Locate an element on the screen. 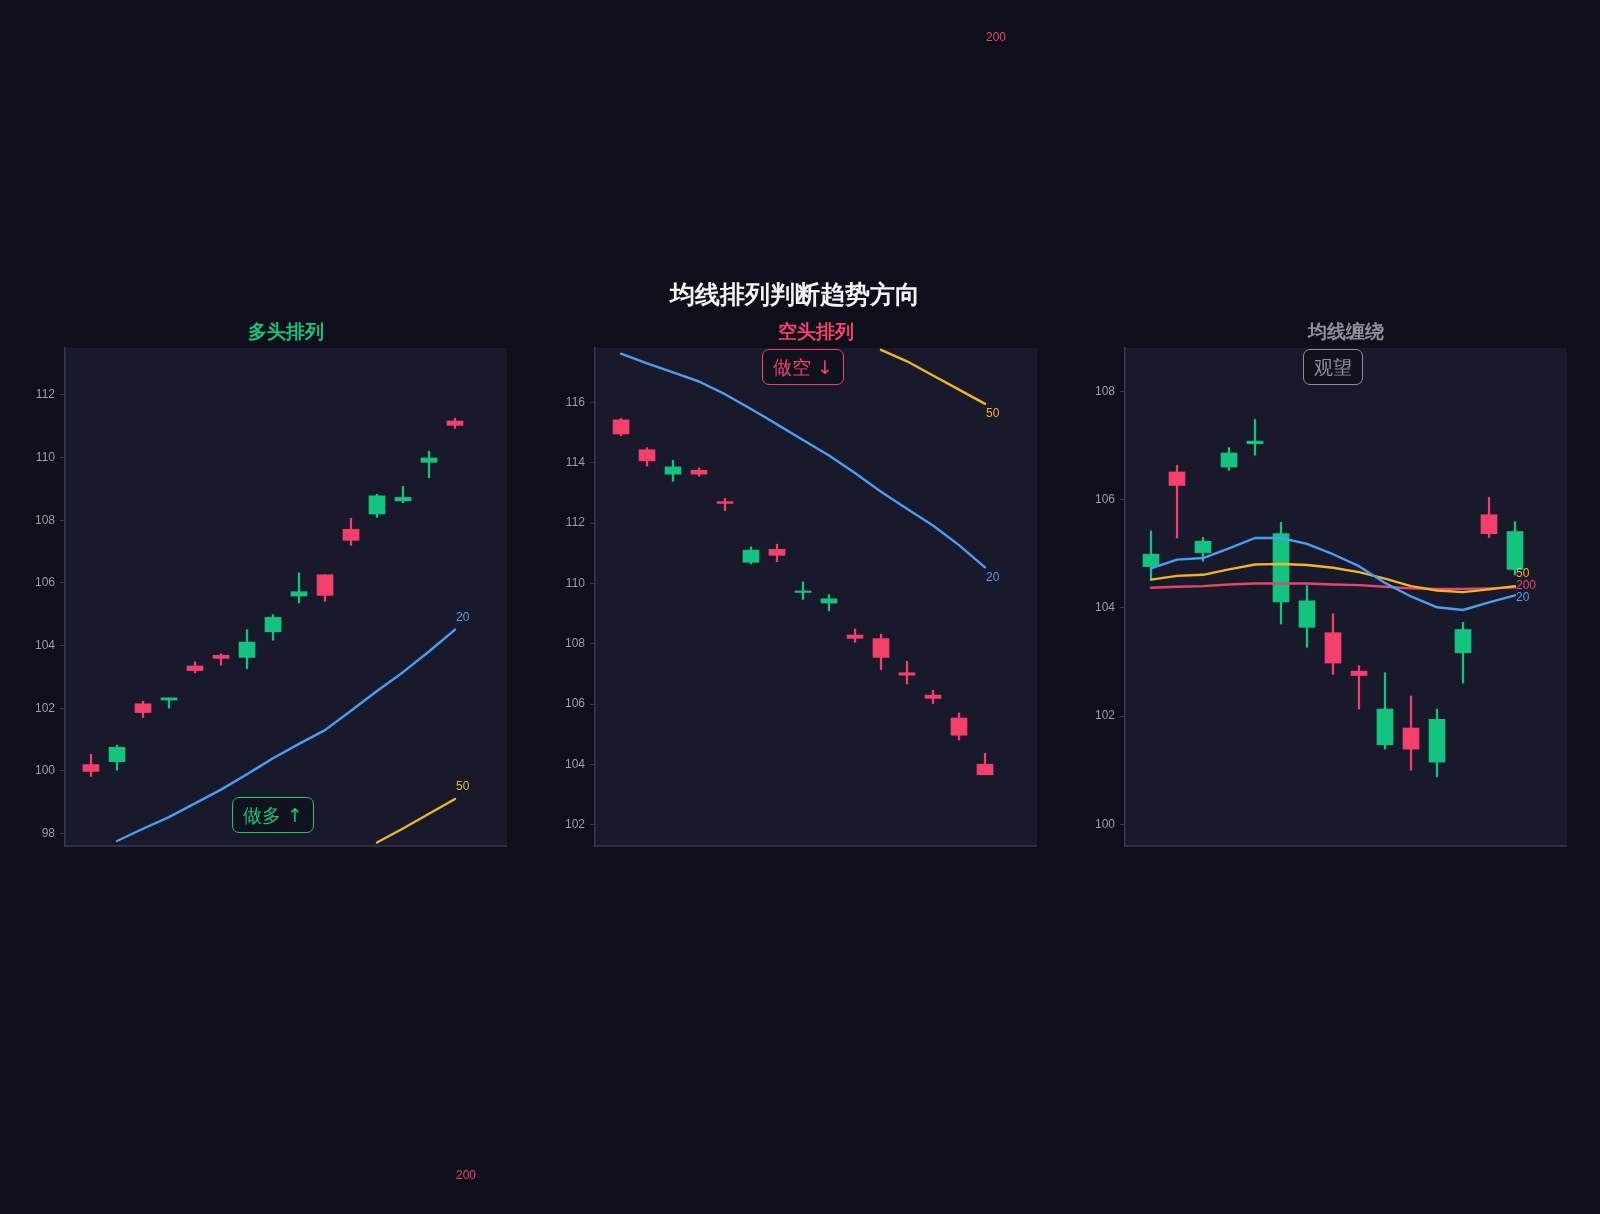 The height and width of the screenshot is (1214, 1600). annotation: 做多 ↑ is located at coordinates (273, 815).